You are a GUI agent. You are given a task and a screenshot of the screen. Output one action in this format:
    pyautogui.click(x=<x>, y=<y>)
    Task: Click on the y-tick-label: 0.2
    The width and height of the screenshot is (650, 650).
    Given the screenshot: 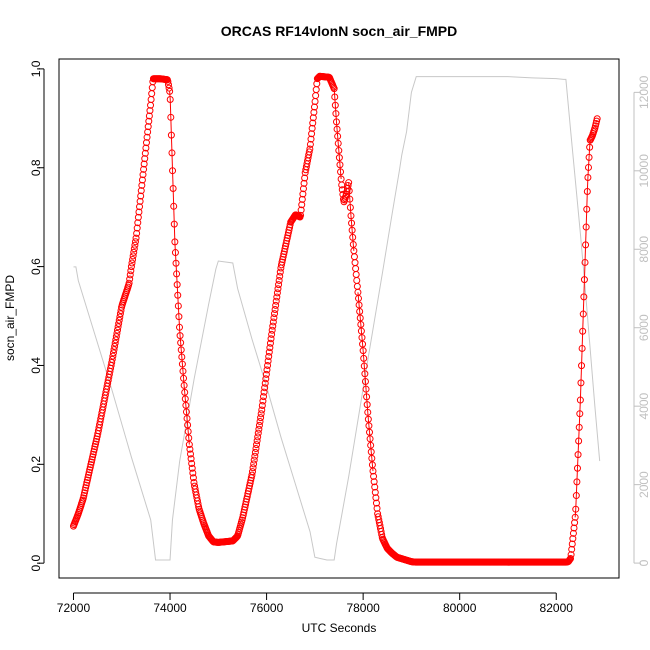 What is the action you would take?
    pyautogui.click(x=36, y=464)
    